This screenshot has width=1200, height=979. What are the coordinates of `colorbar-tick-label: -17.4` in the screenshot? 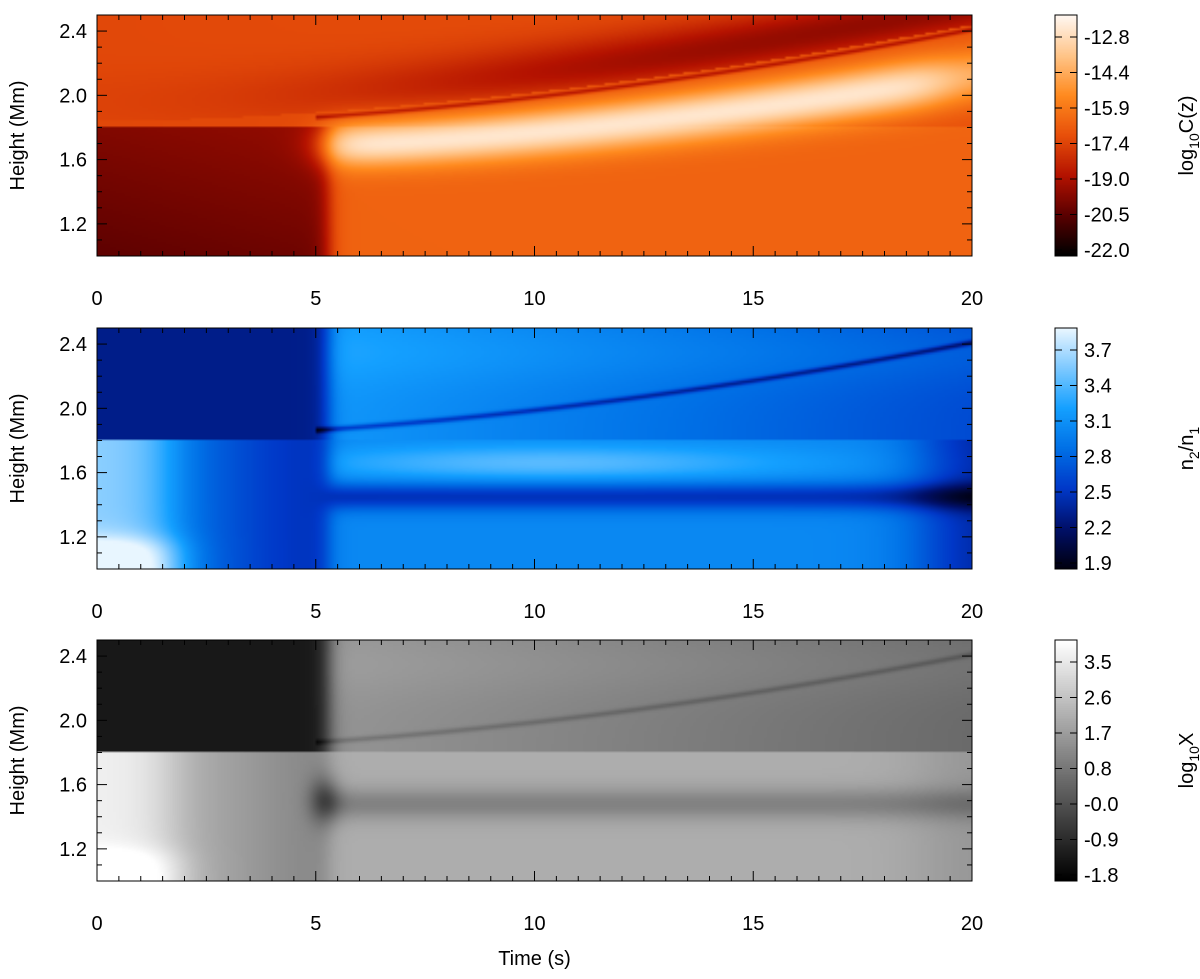 It's located at (1107, 145).